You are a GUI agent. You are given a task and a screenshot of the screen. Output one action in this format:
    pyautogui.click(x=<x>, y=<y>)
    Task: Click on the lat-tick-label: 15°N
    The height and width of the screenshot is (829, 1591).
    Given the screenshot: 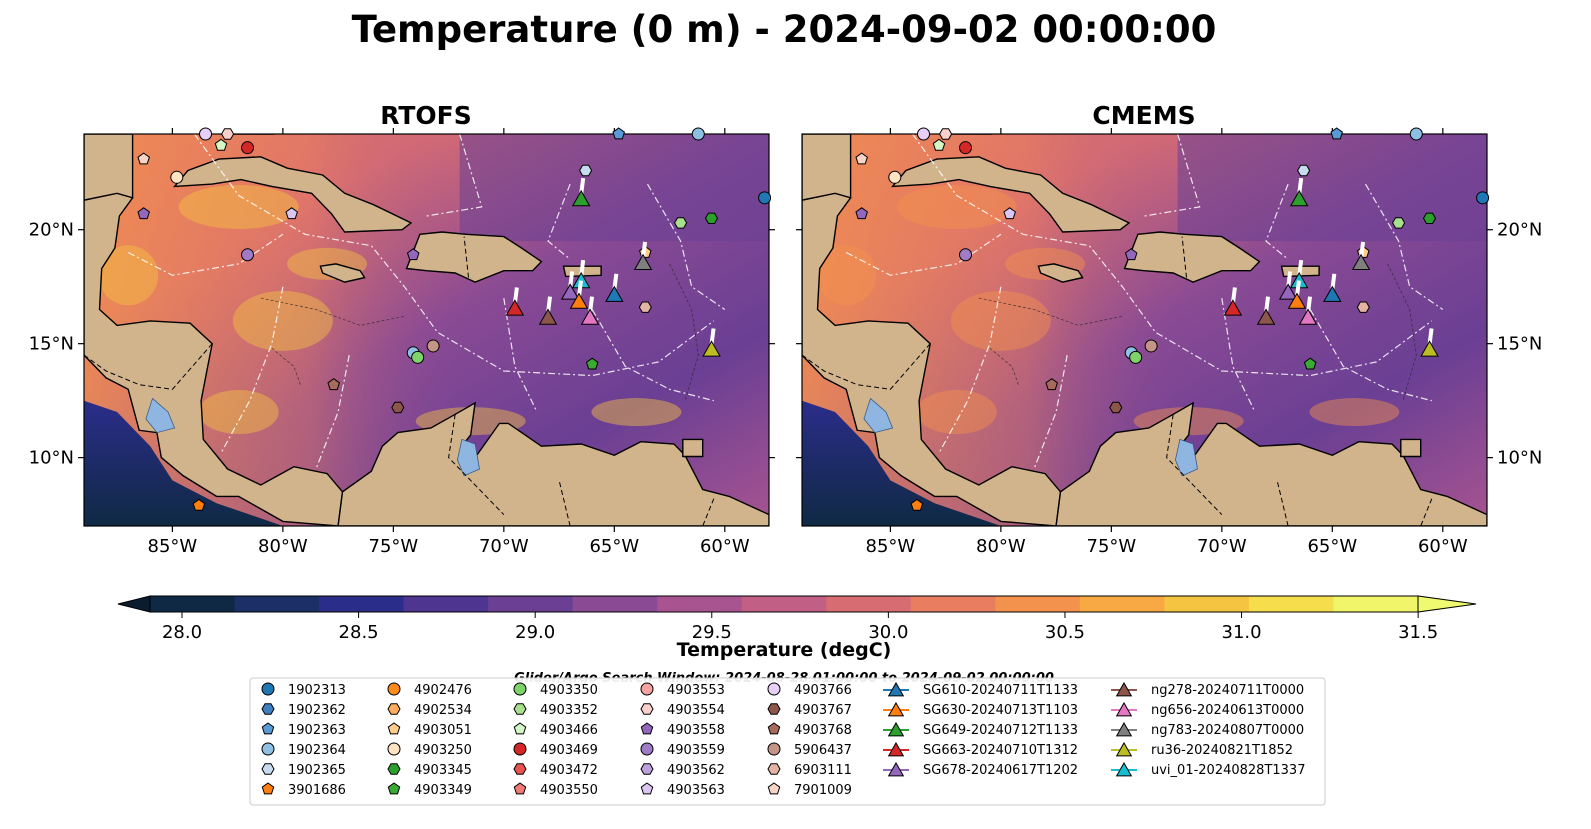 What is the action you would take?
    pyautogui.click(x=51, y=344)
    